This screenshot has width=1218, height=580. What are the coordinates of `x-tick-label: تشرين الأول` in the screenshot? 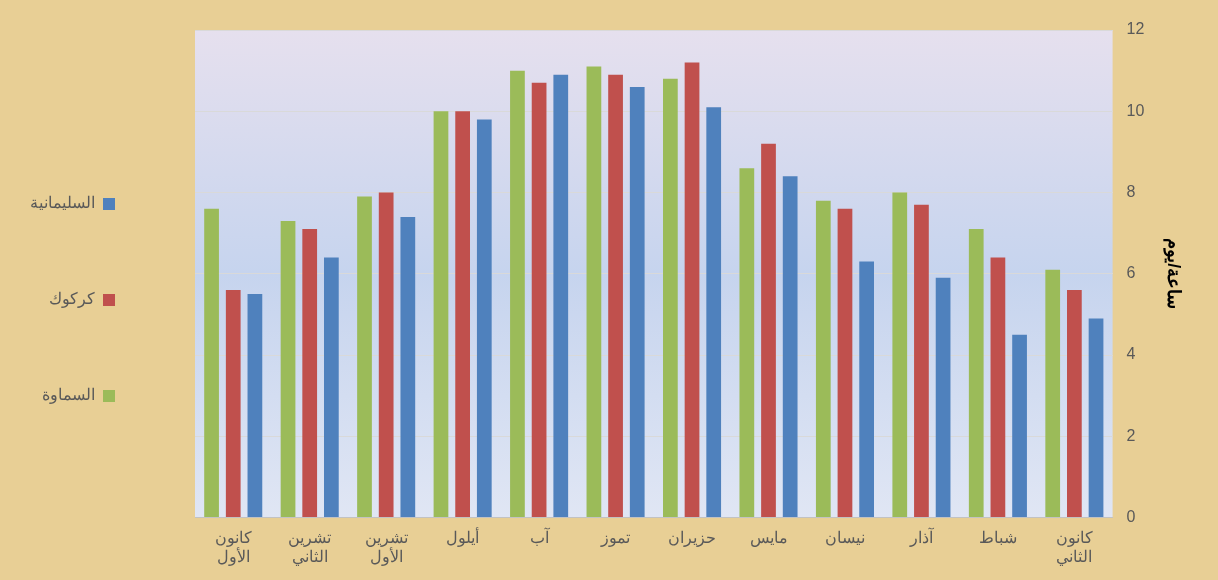 It's located at (386, 547).